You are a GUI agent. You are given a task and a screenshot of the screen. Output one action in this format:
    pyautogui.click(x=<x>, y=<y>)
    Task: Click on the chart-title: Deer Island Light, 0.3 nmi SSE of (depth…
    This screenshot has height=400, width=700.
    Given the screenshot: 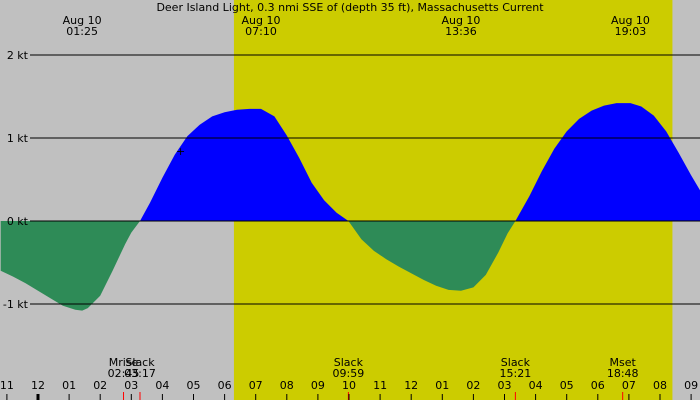 What is the action you would take?
    pyautogui.click(x=350, y=7)
    